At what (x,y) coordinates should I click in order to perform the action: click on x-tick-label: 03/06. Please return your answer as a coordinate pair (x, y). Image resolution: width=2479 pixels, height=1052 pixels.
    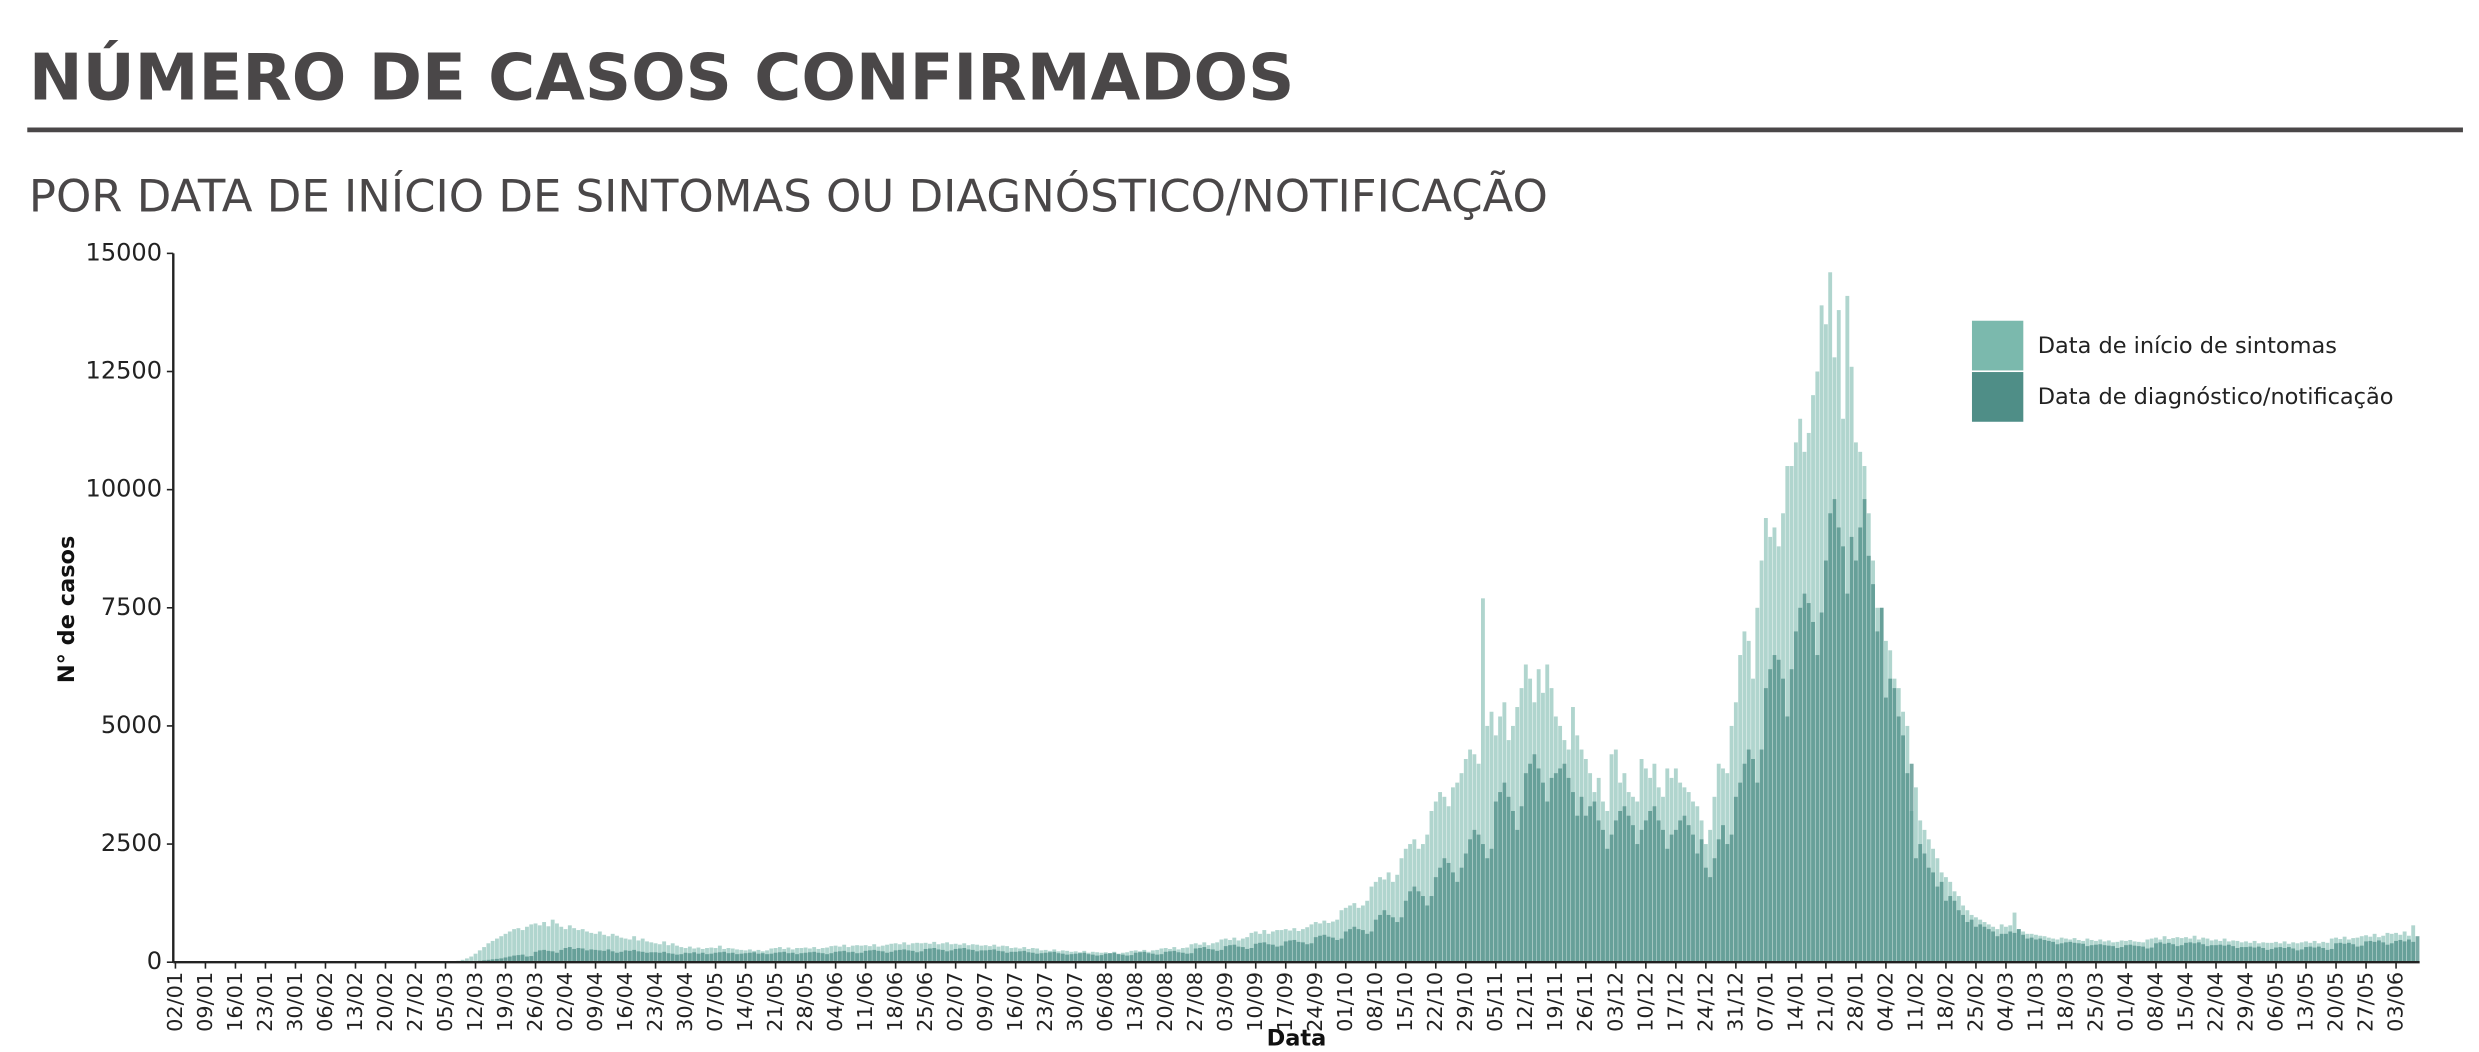
    Looking at the image, I should click on (2395, 1002).